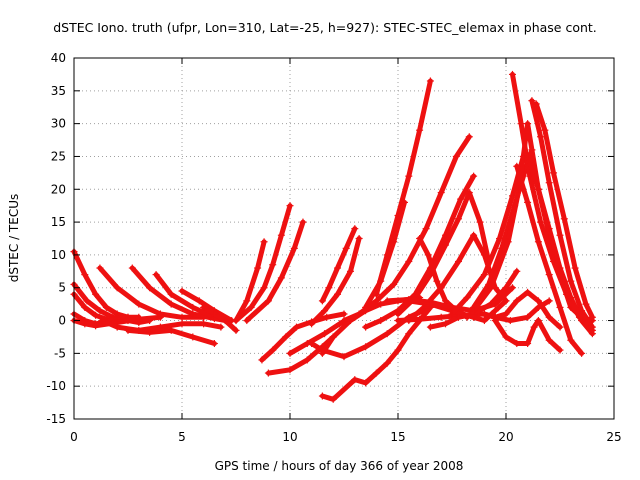 The width and height of the screenshot is (640, 480). I want to click on x-tick-label: 0, so click(74, 437).